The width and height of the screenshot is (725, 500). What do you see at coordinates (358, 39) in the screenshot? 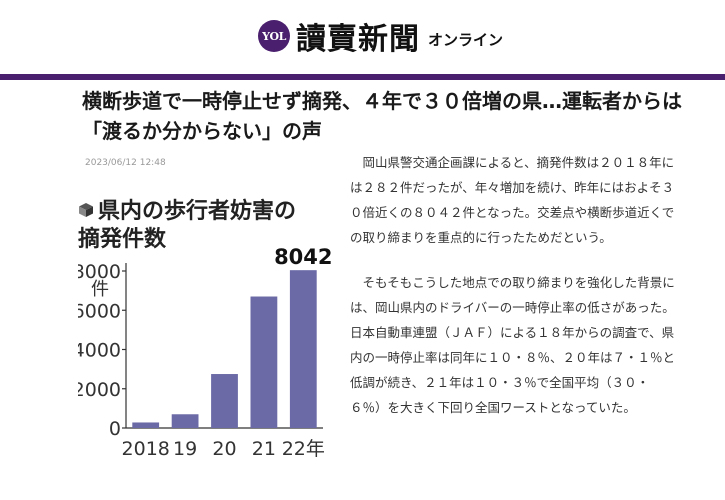
I see `logo-name: 讀賣新聞` at bounding box center [358, 39].